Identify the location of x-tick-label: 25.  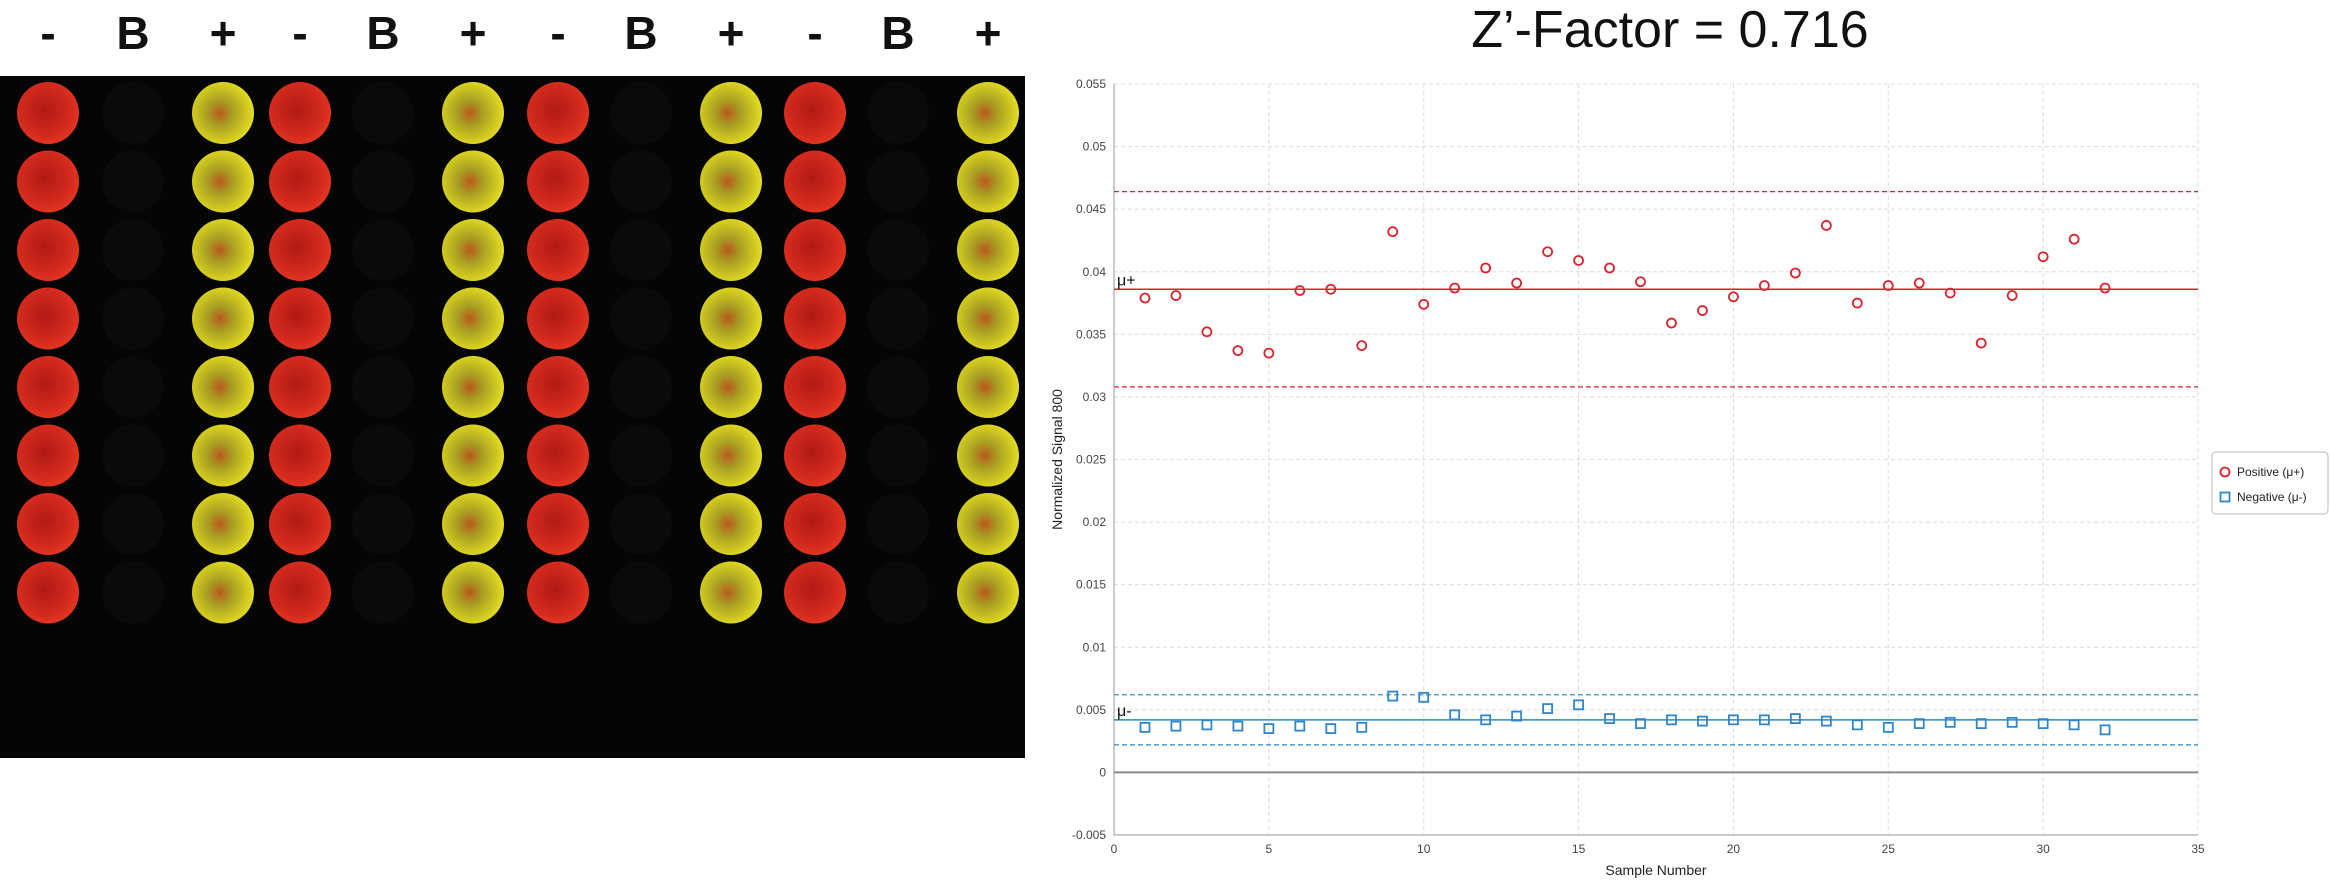
(1889, 849).